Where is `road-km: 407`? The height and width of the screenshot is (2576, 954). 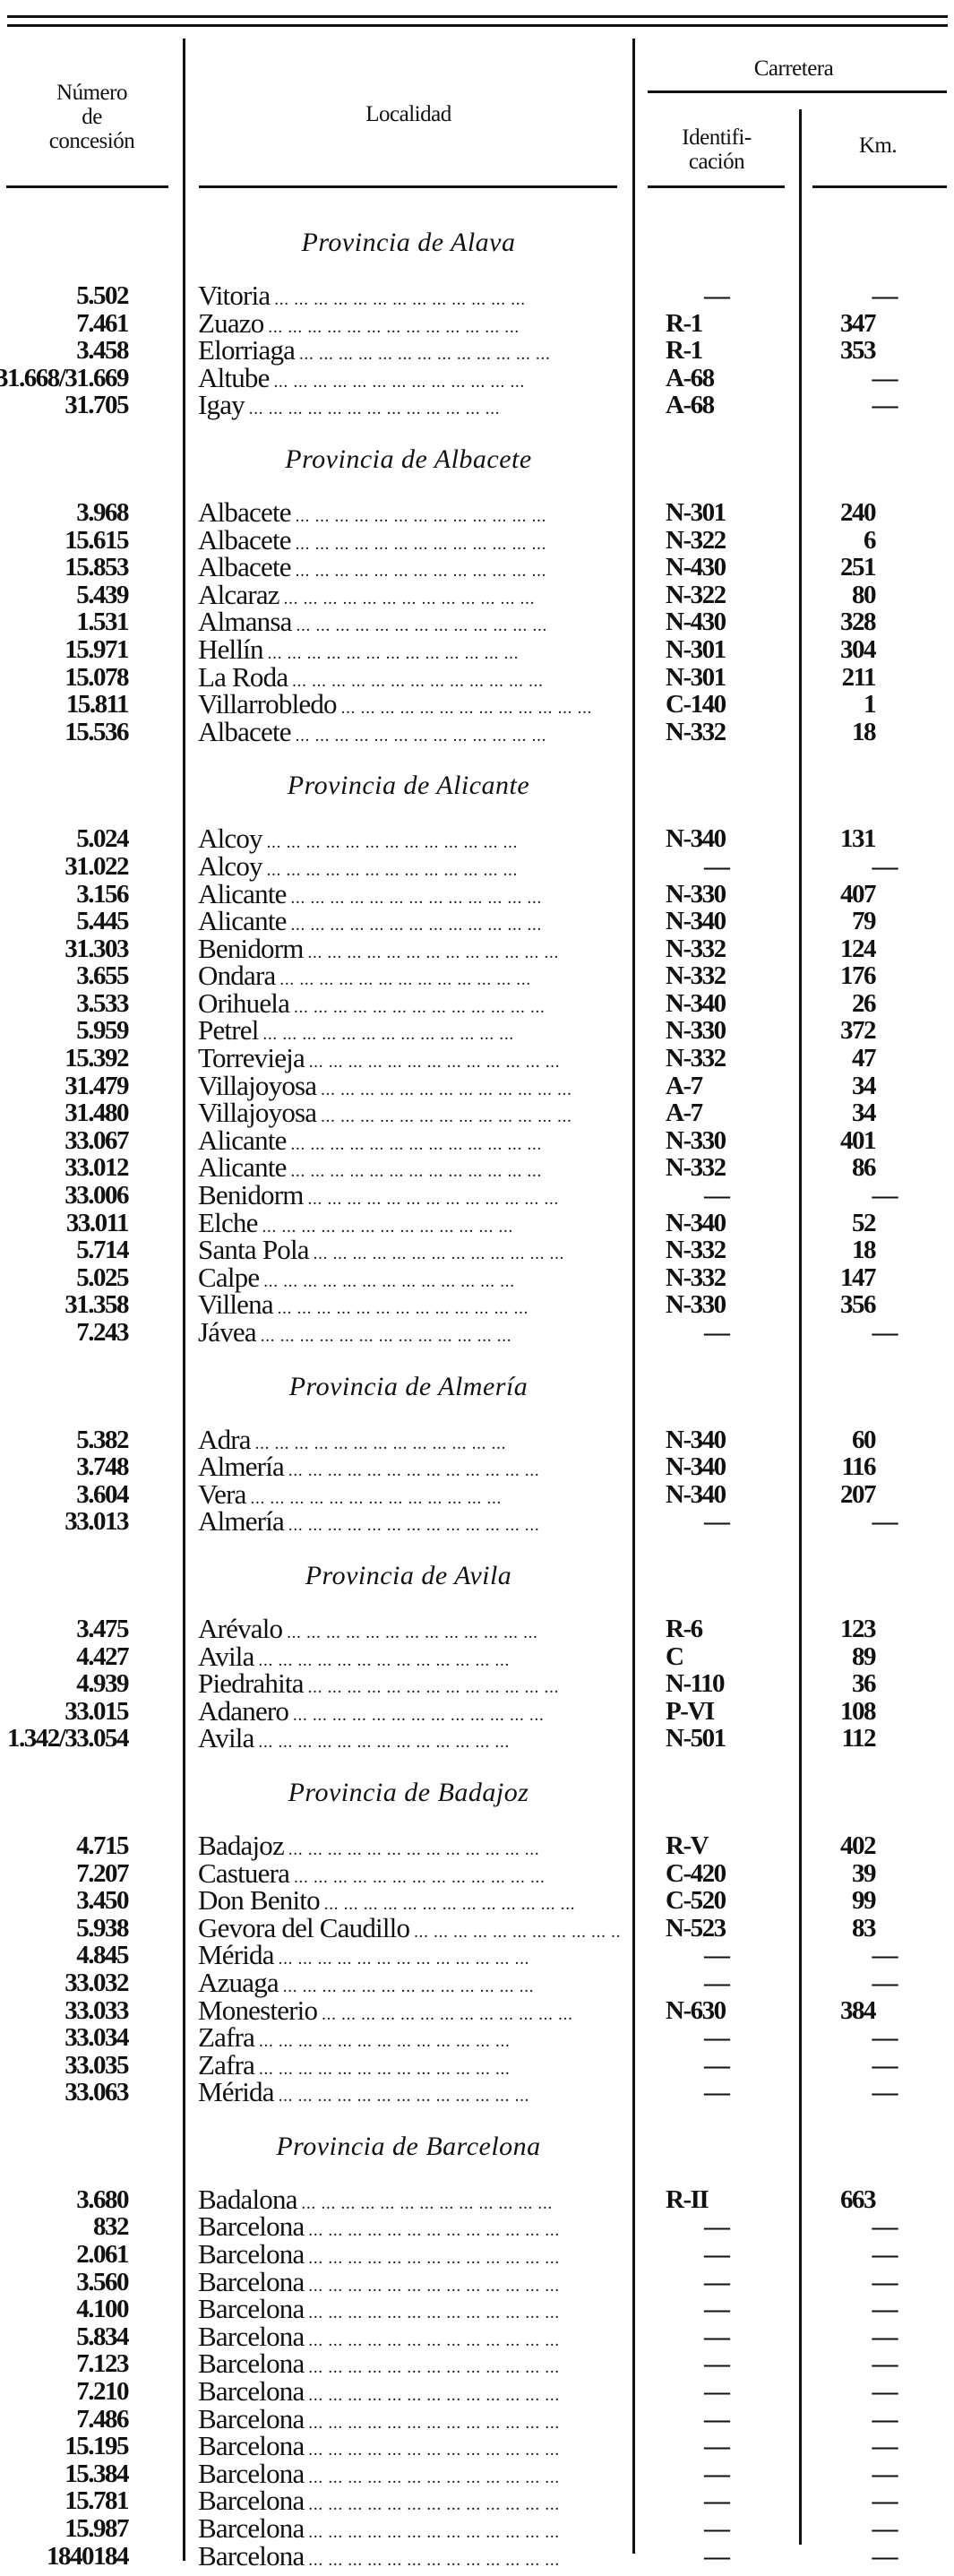
road-km: 407 is located at coordinates (859, 894).